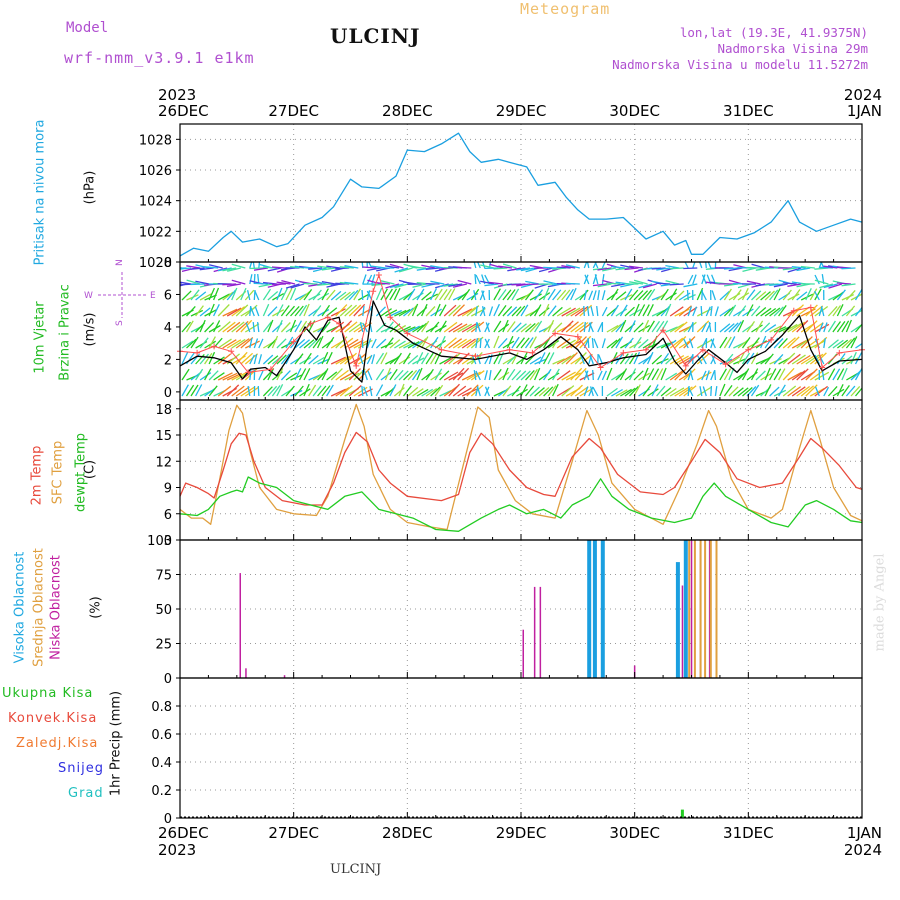  What do you see at coordinates (168, 360) in the screenshot?
I see `ytick-label: 2` at bounding box center [168, 360].